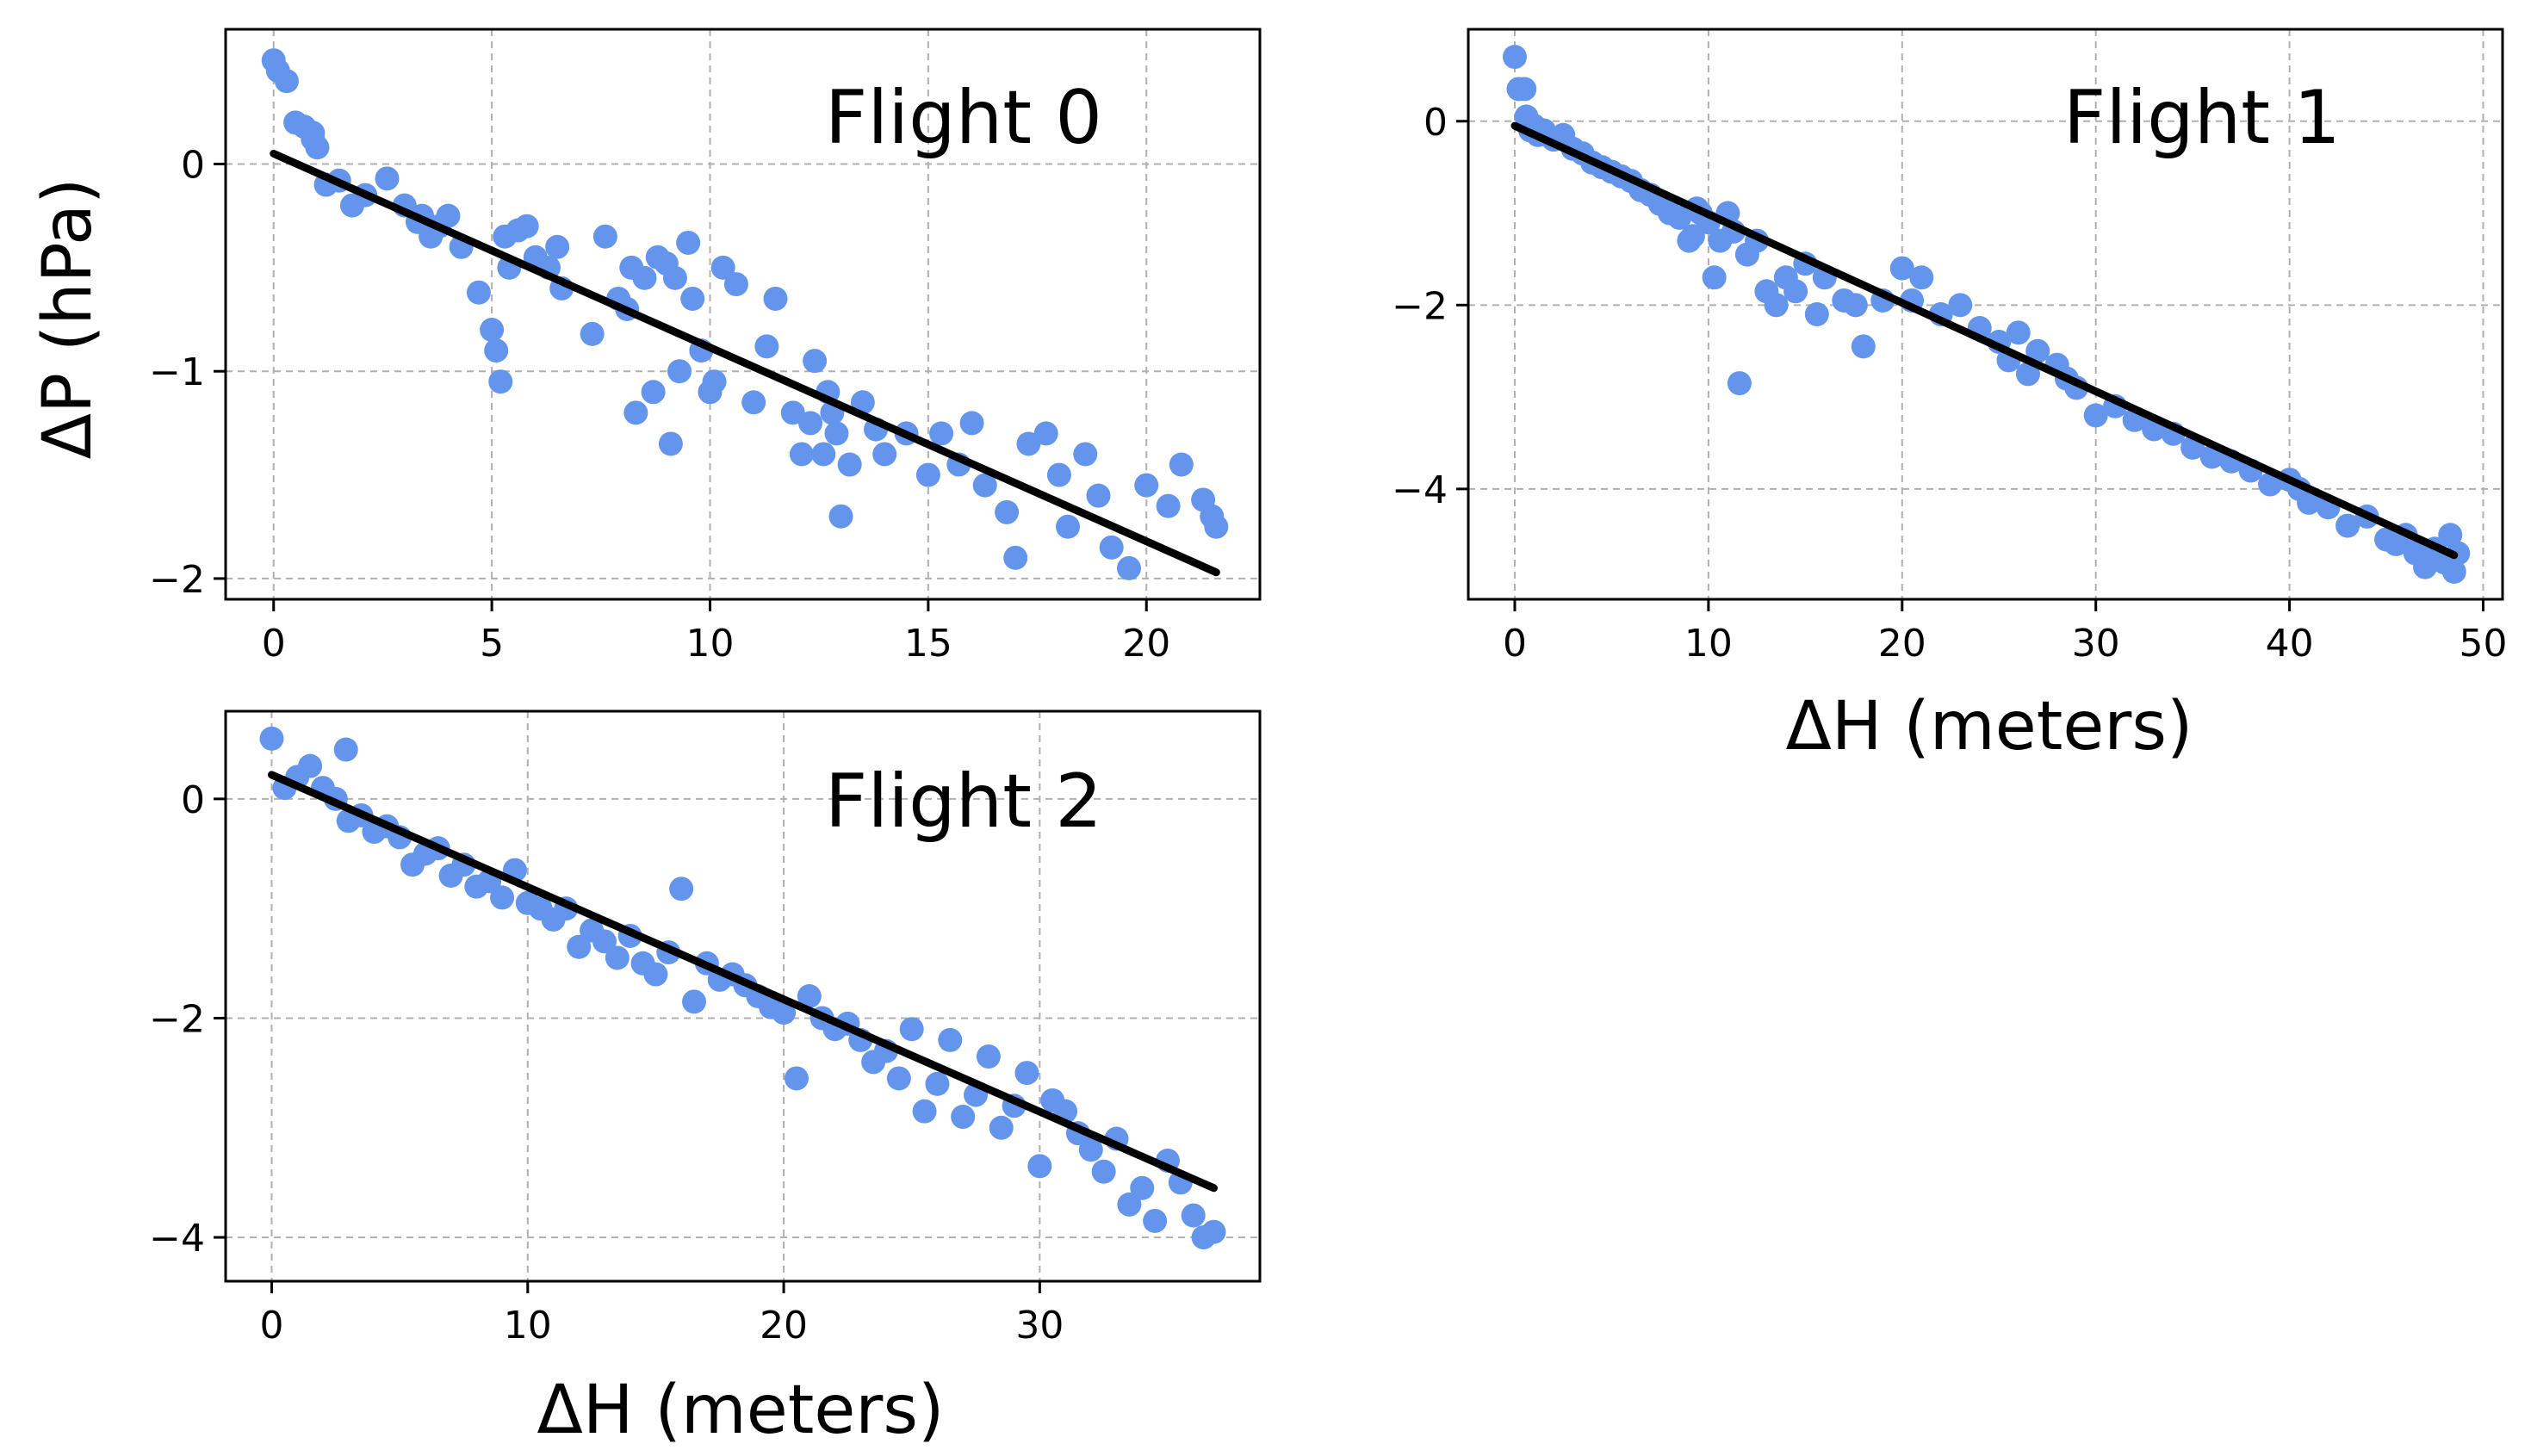 Image resolution: width=2537 pixels, height=1456 pixels. Describe the element at coordinates (1436, 123) in the screenshot. I see `flight-1-ytick-label-0: 0` at that location.